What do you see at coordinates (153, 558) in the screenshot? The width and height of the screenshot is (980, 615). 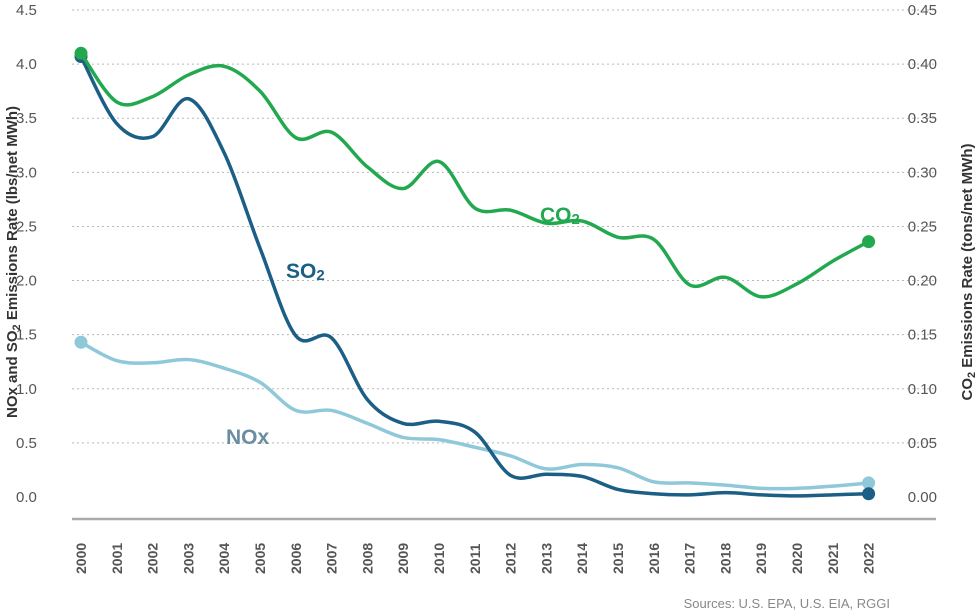 I see `x-tick-label: 2002` at bounding box center [153, 558].